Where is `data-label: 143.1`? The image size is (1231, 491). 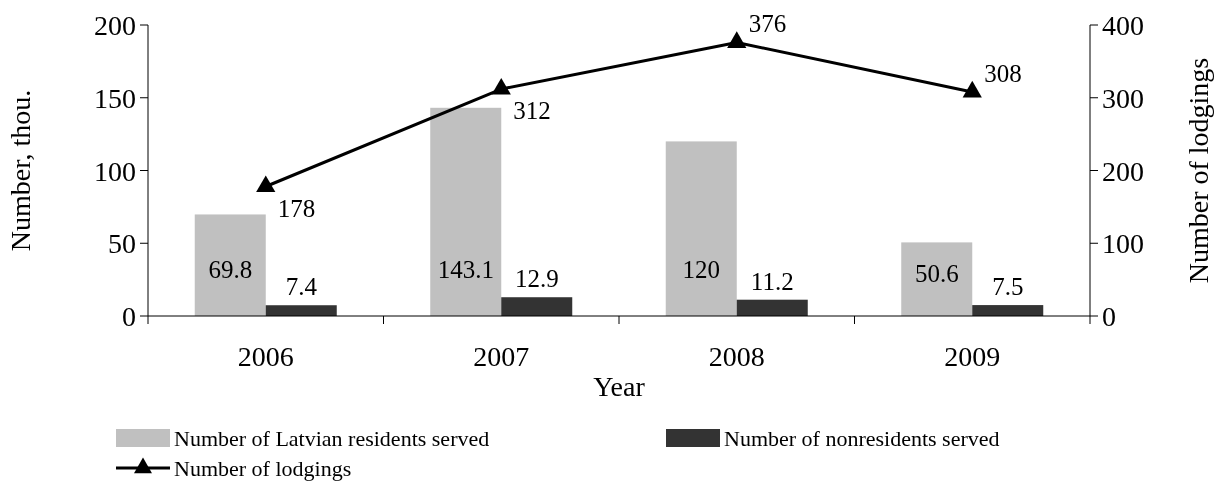
data-label: 143.1 is located at coordinates (465, 269).